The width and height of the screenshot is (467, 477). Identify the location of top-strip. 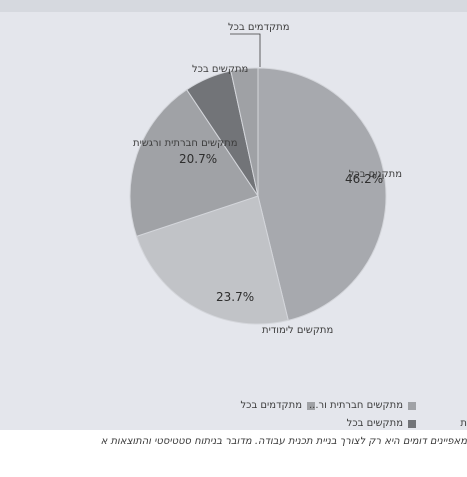
(233, 6).